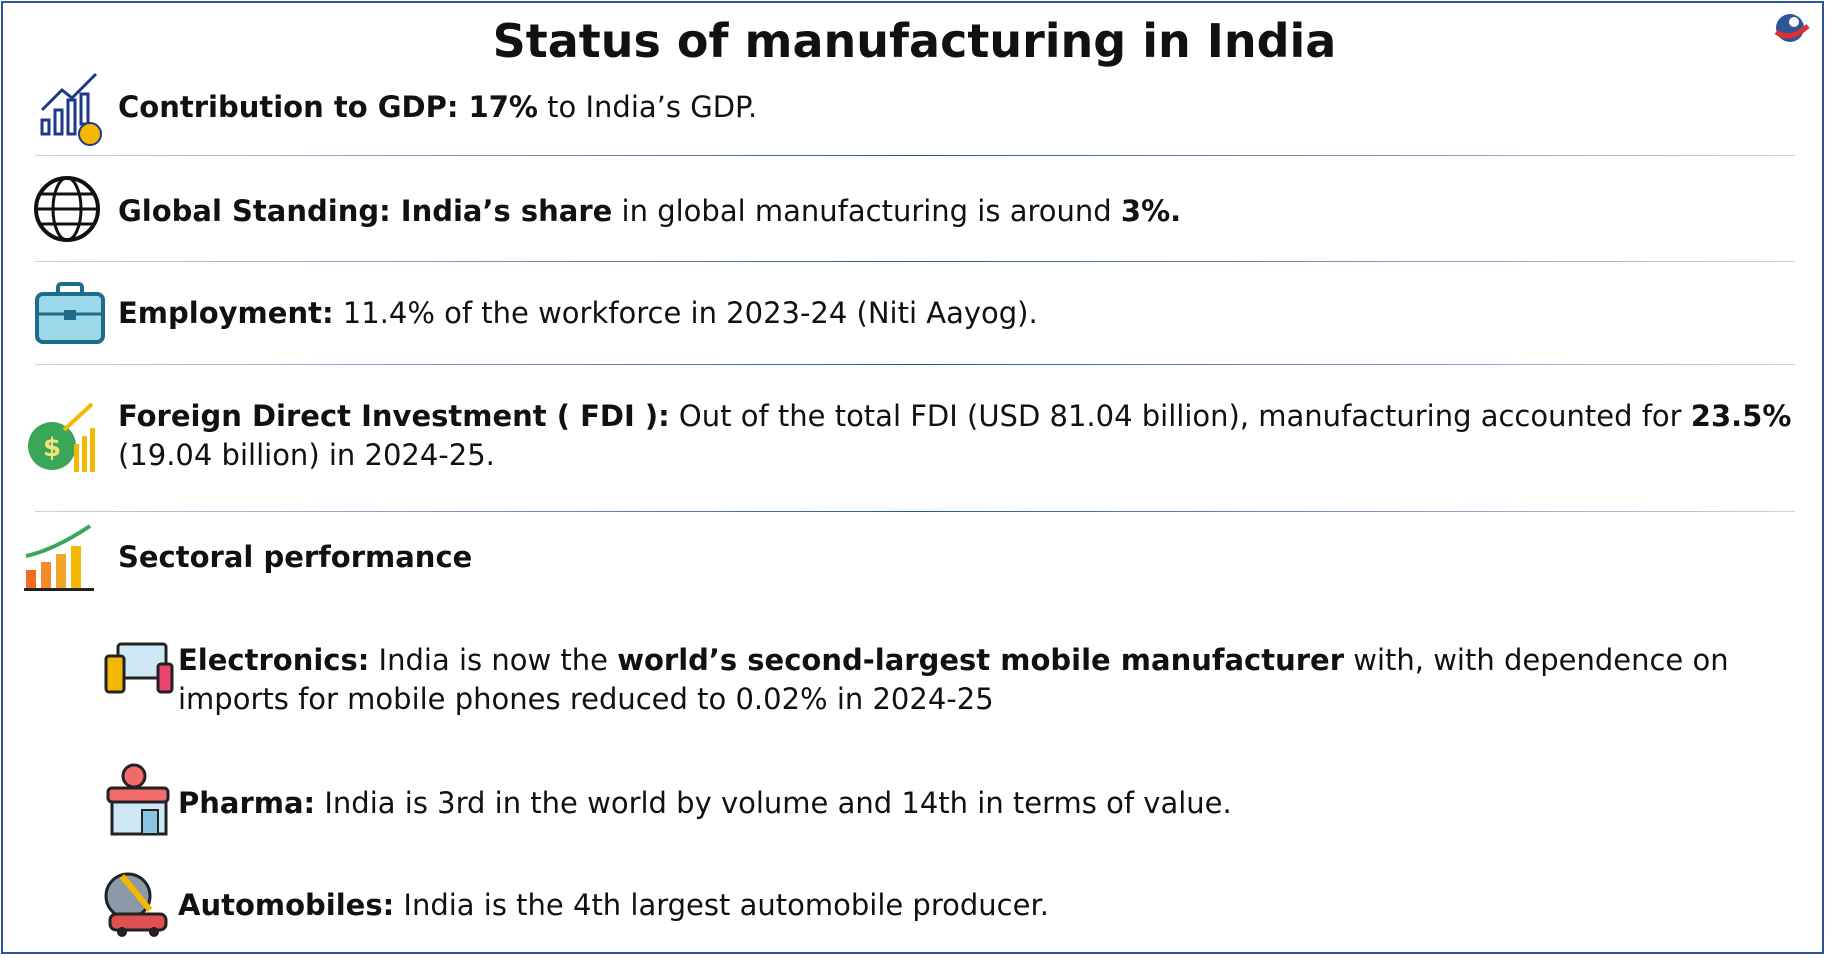 The width and height of the screenshot is (1829, 959). What do you see at coordinates (914, 41) in the screenshot?
I see `title: Status of manufacturing in India` at bounding box center [914, 41].